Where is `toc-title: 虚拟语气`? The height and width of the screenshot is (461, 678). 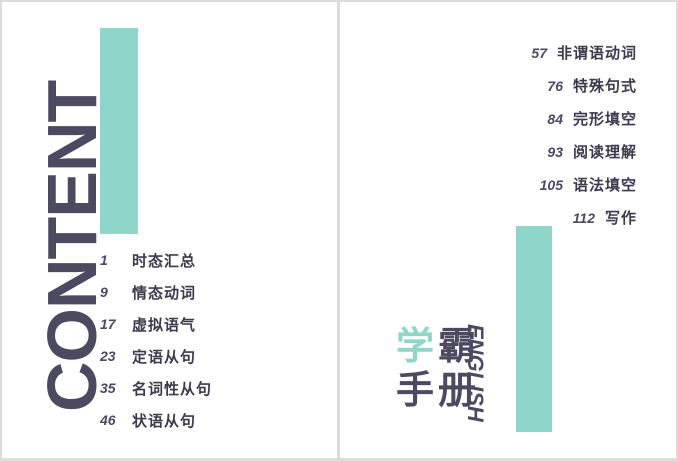 toc-title: 虚拟语气 is located at coordinates (164, 325).